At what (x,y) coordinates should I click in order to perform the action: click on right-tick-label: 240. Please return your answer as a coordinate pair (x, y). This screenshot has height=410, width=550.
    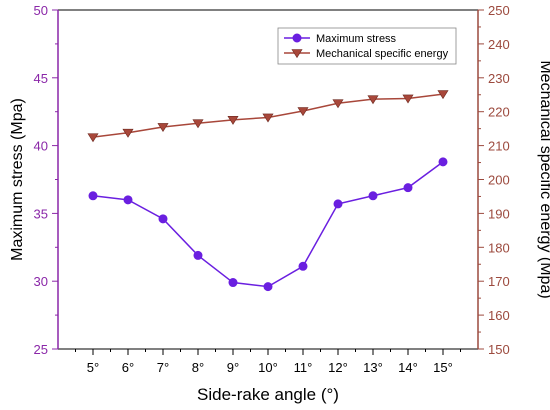
    Looking at the image, I should click on (499, 44).